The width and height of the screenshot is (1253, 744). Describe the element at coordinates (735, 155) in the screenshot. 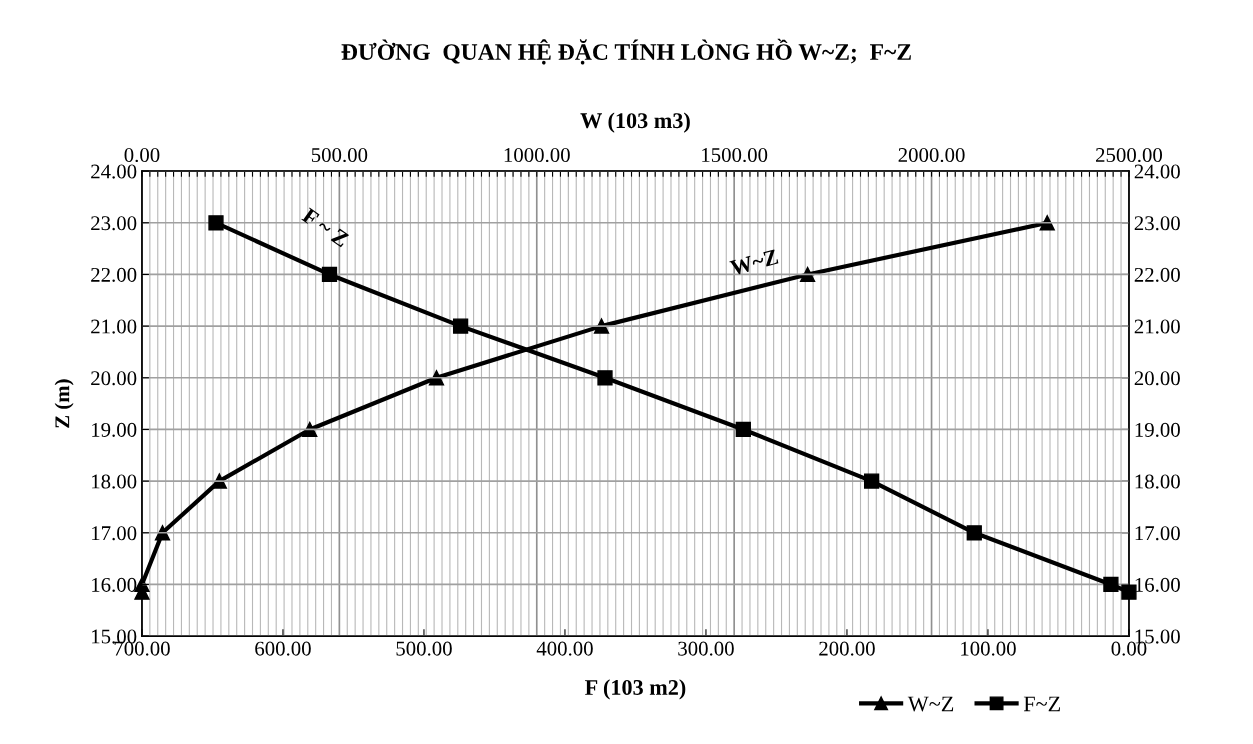

I see `x2-tick-label: 1500.00` at that location.